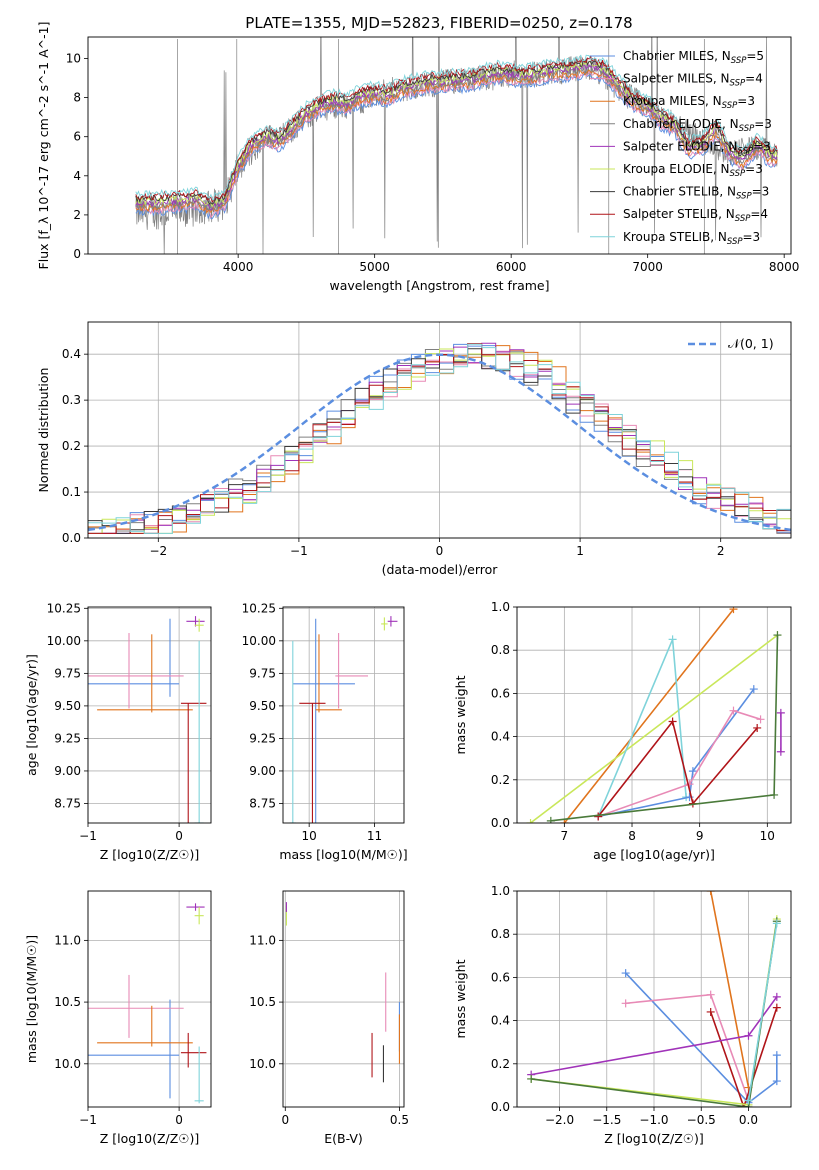  What do you see at coordinates (679, 192) in the screenshot?
I see `legend-label-text: Chabrier STELIB, N` at bounding box center [679, 192].